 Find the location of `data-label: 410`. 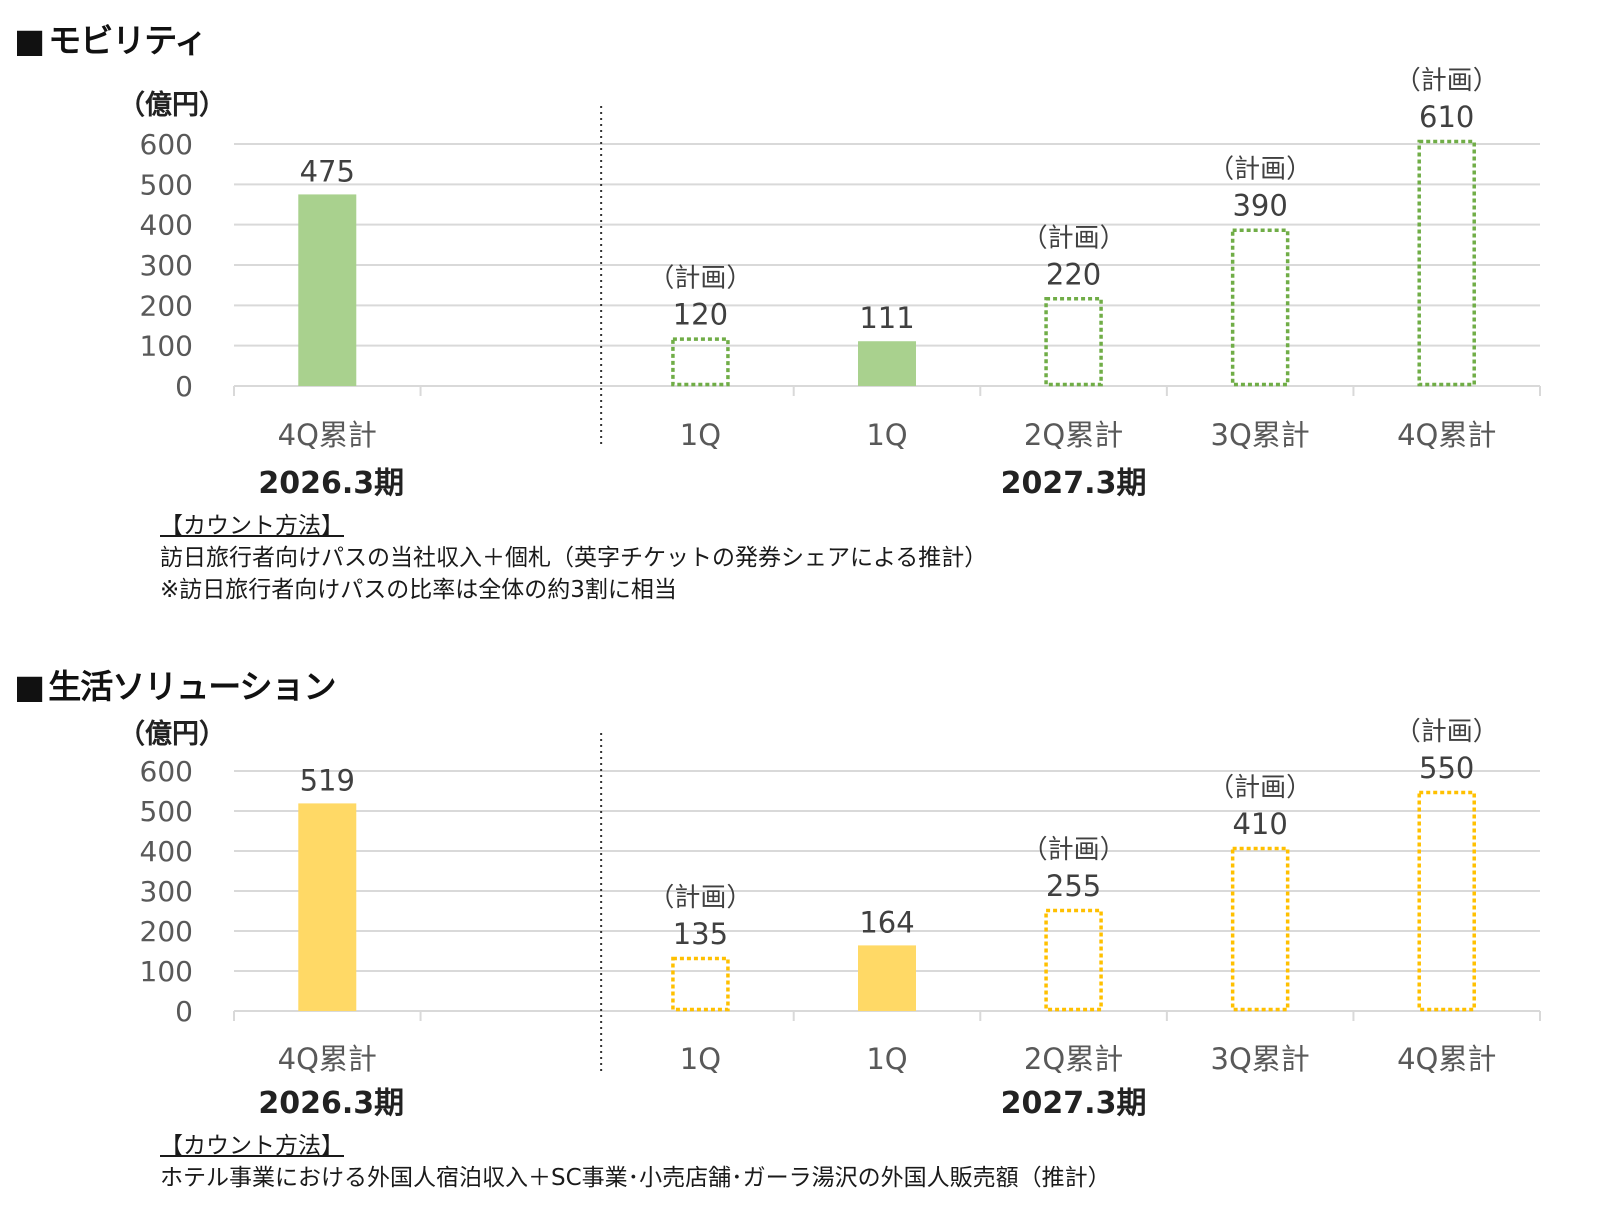

data-label: 410 is located at coordinates (1259, 824).